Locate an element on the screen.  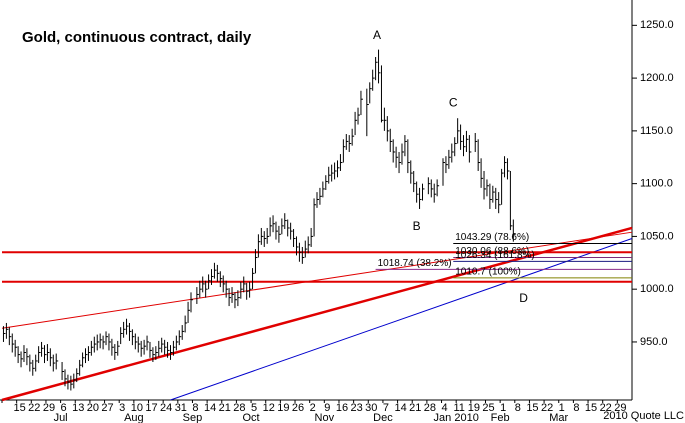
level-label: 1010.7 (100%) is located at coordinates (488, 272).